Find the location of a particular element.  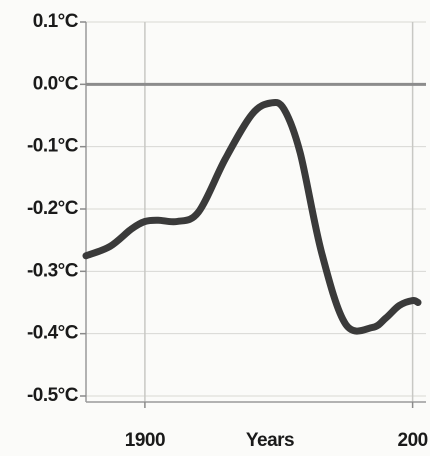

x-tick-label: 1900 is located at coordinates (145, 440).